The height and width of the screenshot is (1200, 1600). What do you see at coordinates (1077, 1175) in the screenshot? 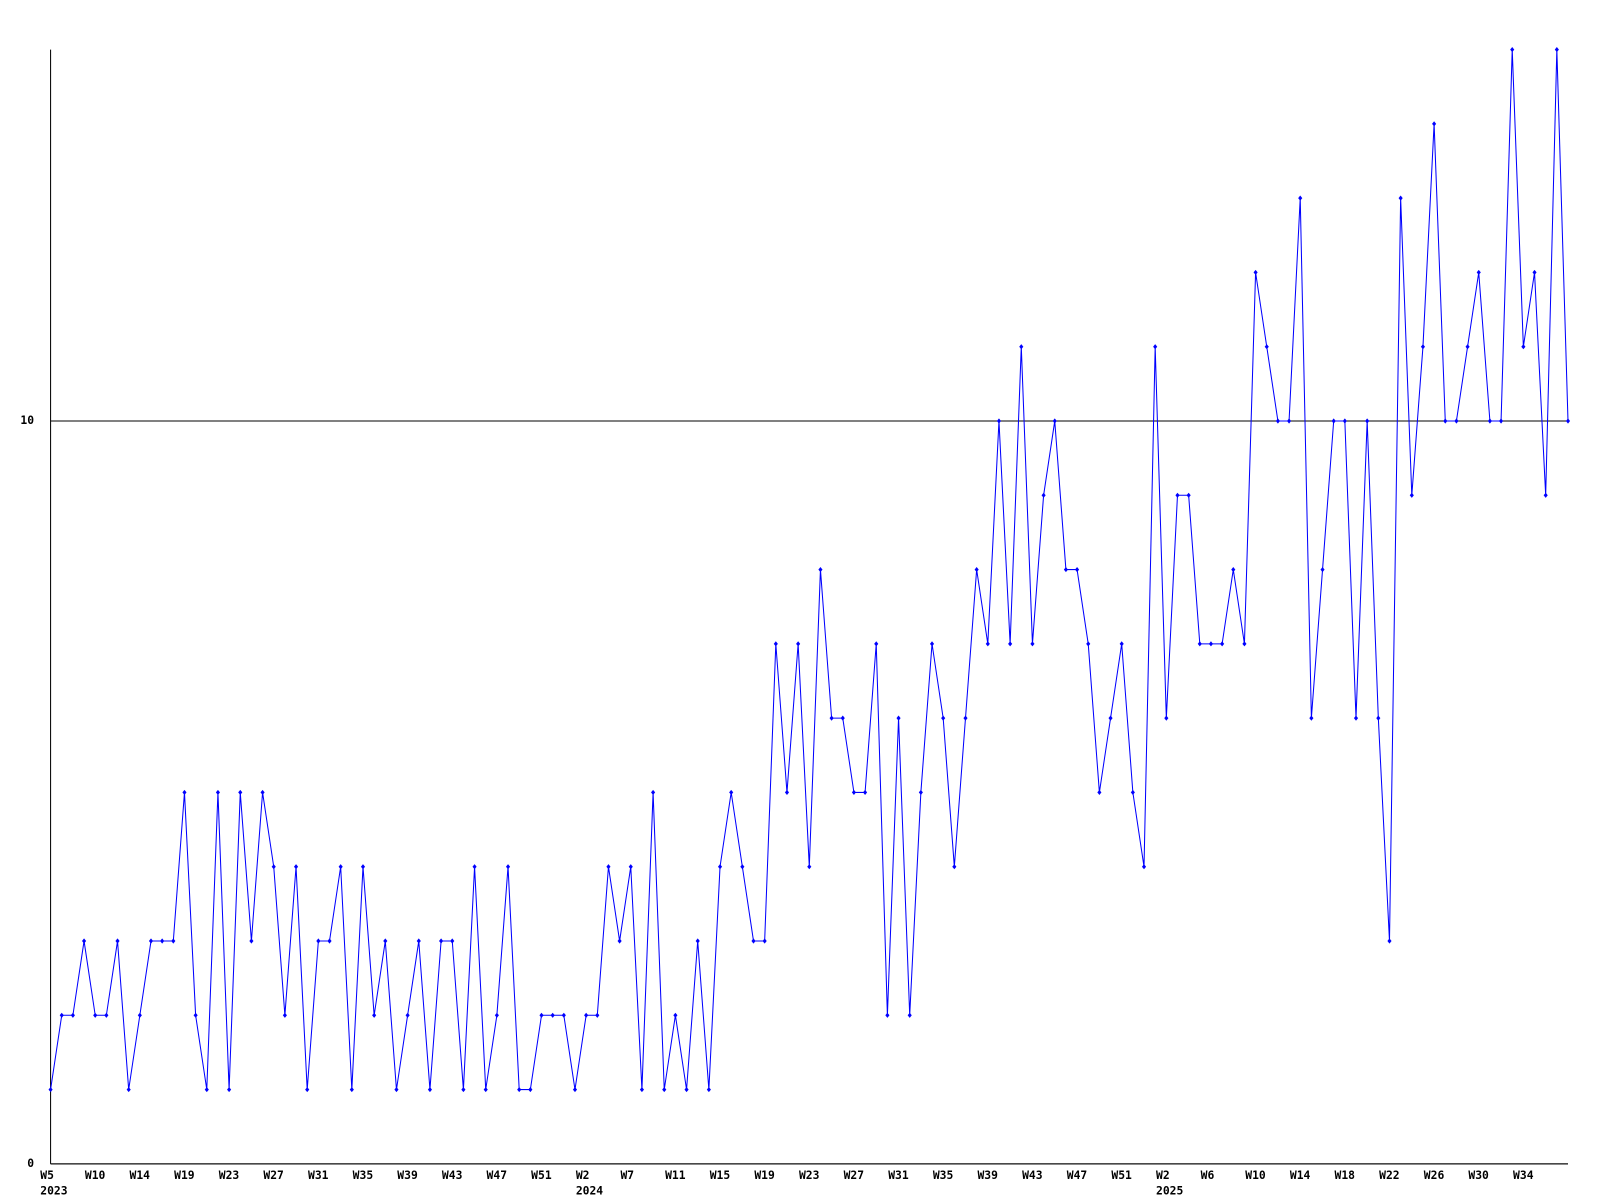
I see `x-tick-label: W47` at bounding box center [1077, 1175].